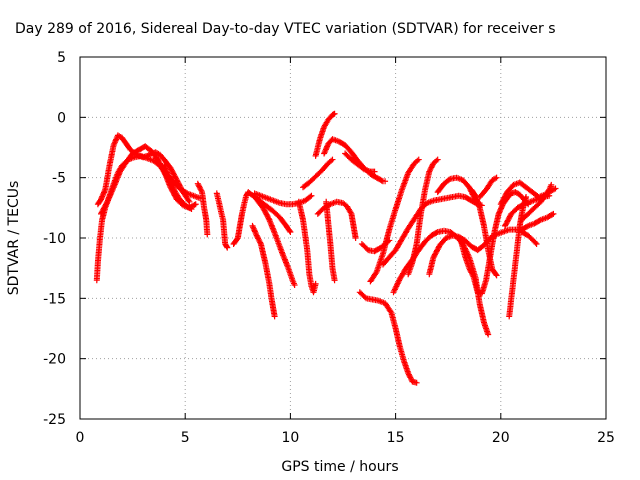  Describe the element at coordinates (59, 179) in the screenshot. I see `y-tick-label: -5` at that location.